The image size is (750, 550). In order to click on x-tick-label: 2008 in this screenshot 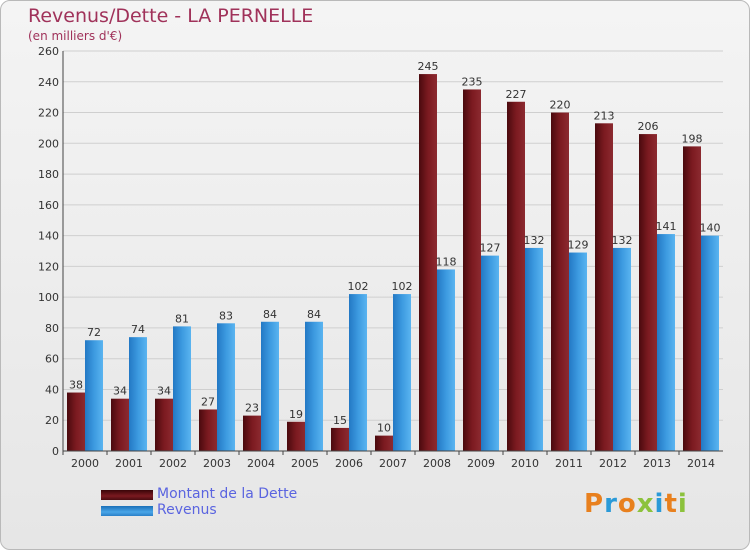, I will do `click(437, 463)`.